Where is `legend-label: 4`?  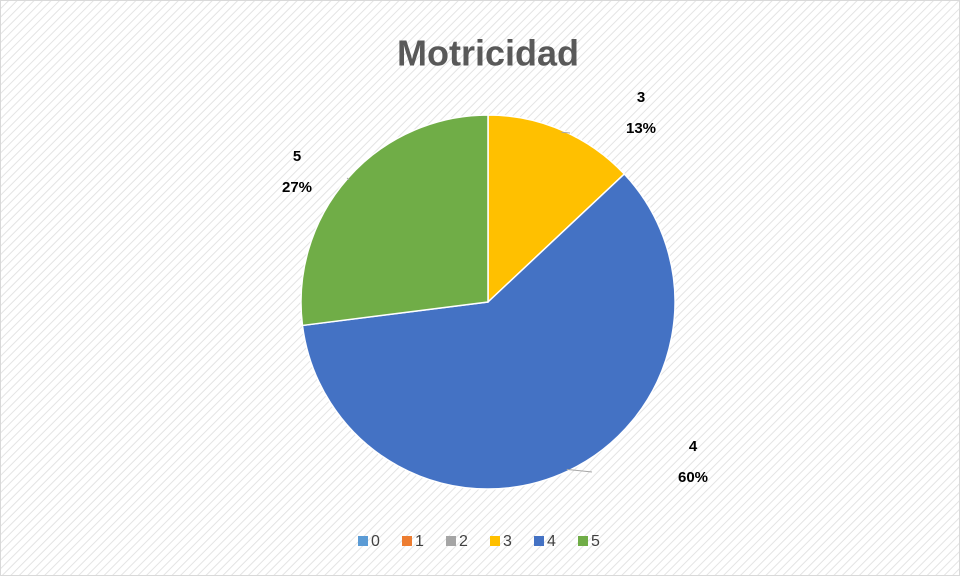 legend-label: 4 is located at coordinates (551, 541).